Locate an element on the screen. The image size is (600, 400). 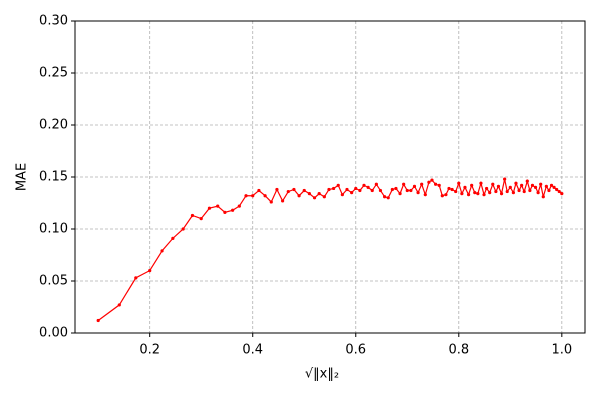
y-tick-label: 0.30 is located at coordinates (53, 21).